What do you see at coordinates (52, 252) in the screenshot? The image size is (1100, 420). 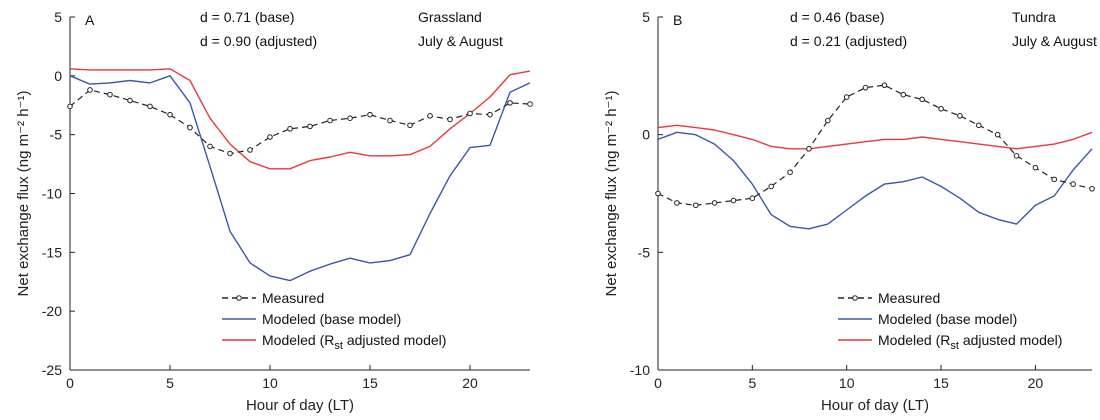 I see `y-tick-label: -15` at bounding box center [52, 252].